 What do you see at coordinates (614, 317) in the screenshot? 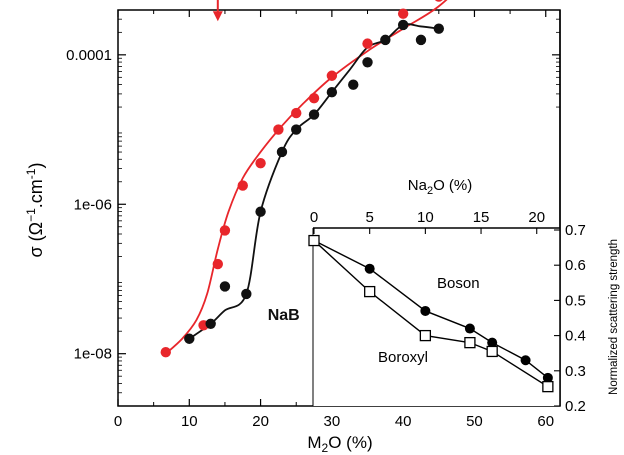
I see `inset-y-axis-label: Normalized scattering strength` at bounding box center [614, 317].